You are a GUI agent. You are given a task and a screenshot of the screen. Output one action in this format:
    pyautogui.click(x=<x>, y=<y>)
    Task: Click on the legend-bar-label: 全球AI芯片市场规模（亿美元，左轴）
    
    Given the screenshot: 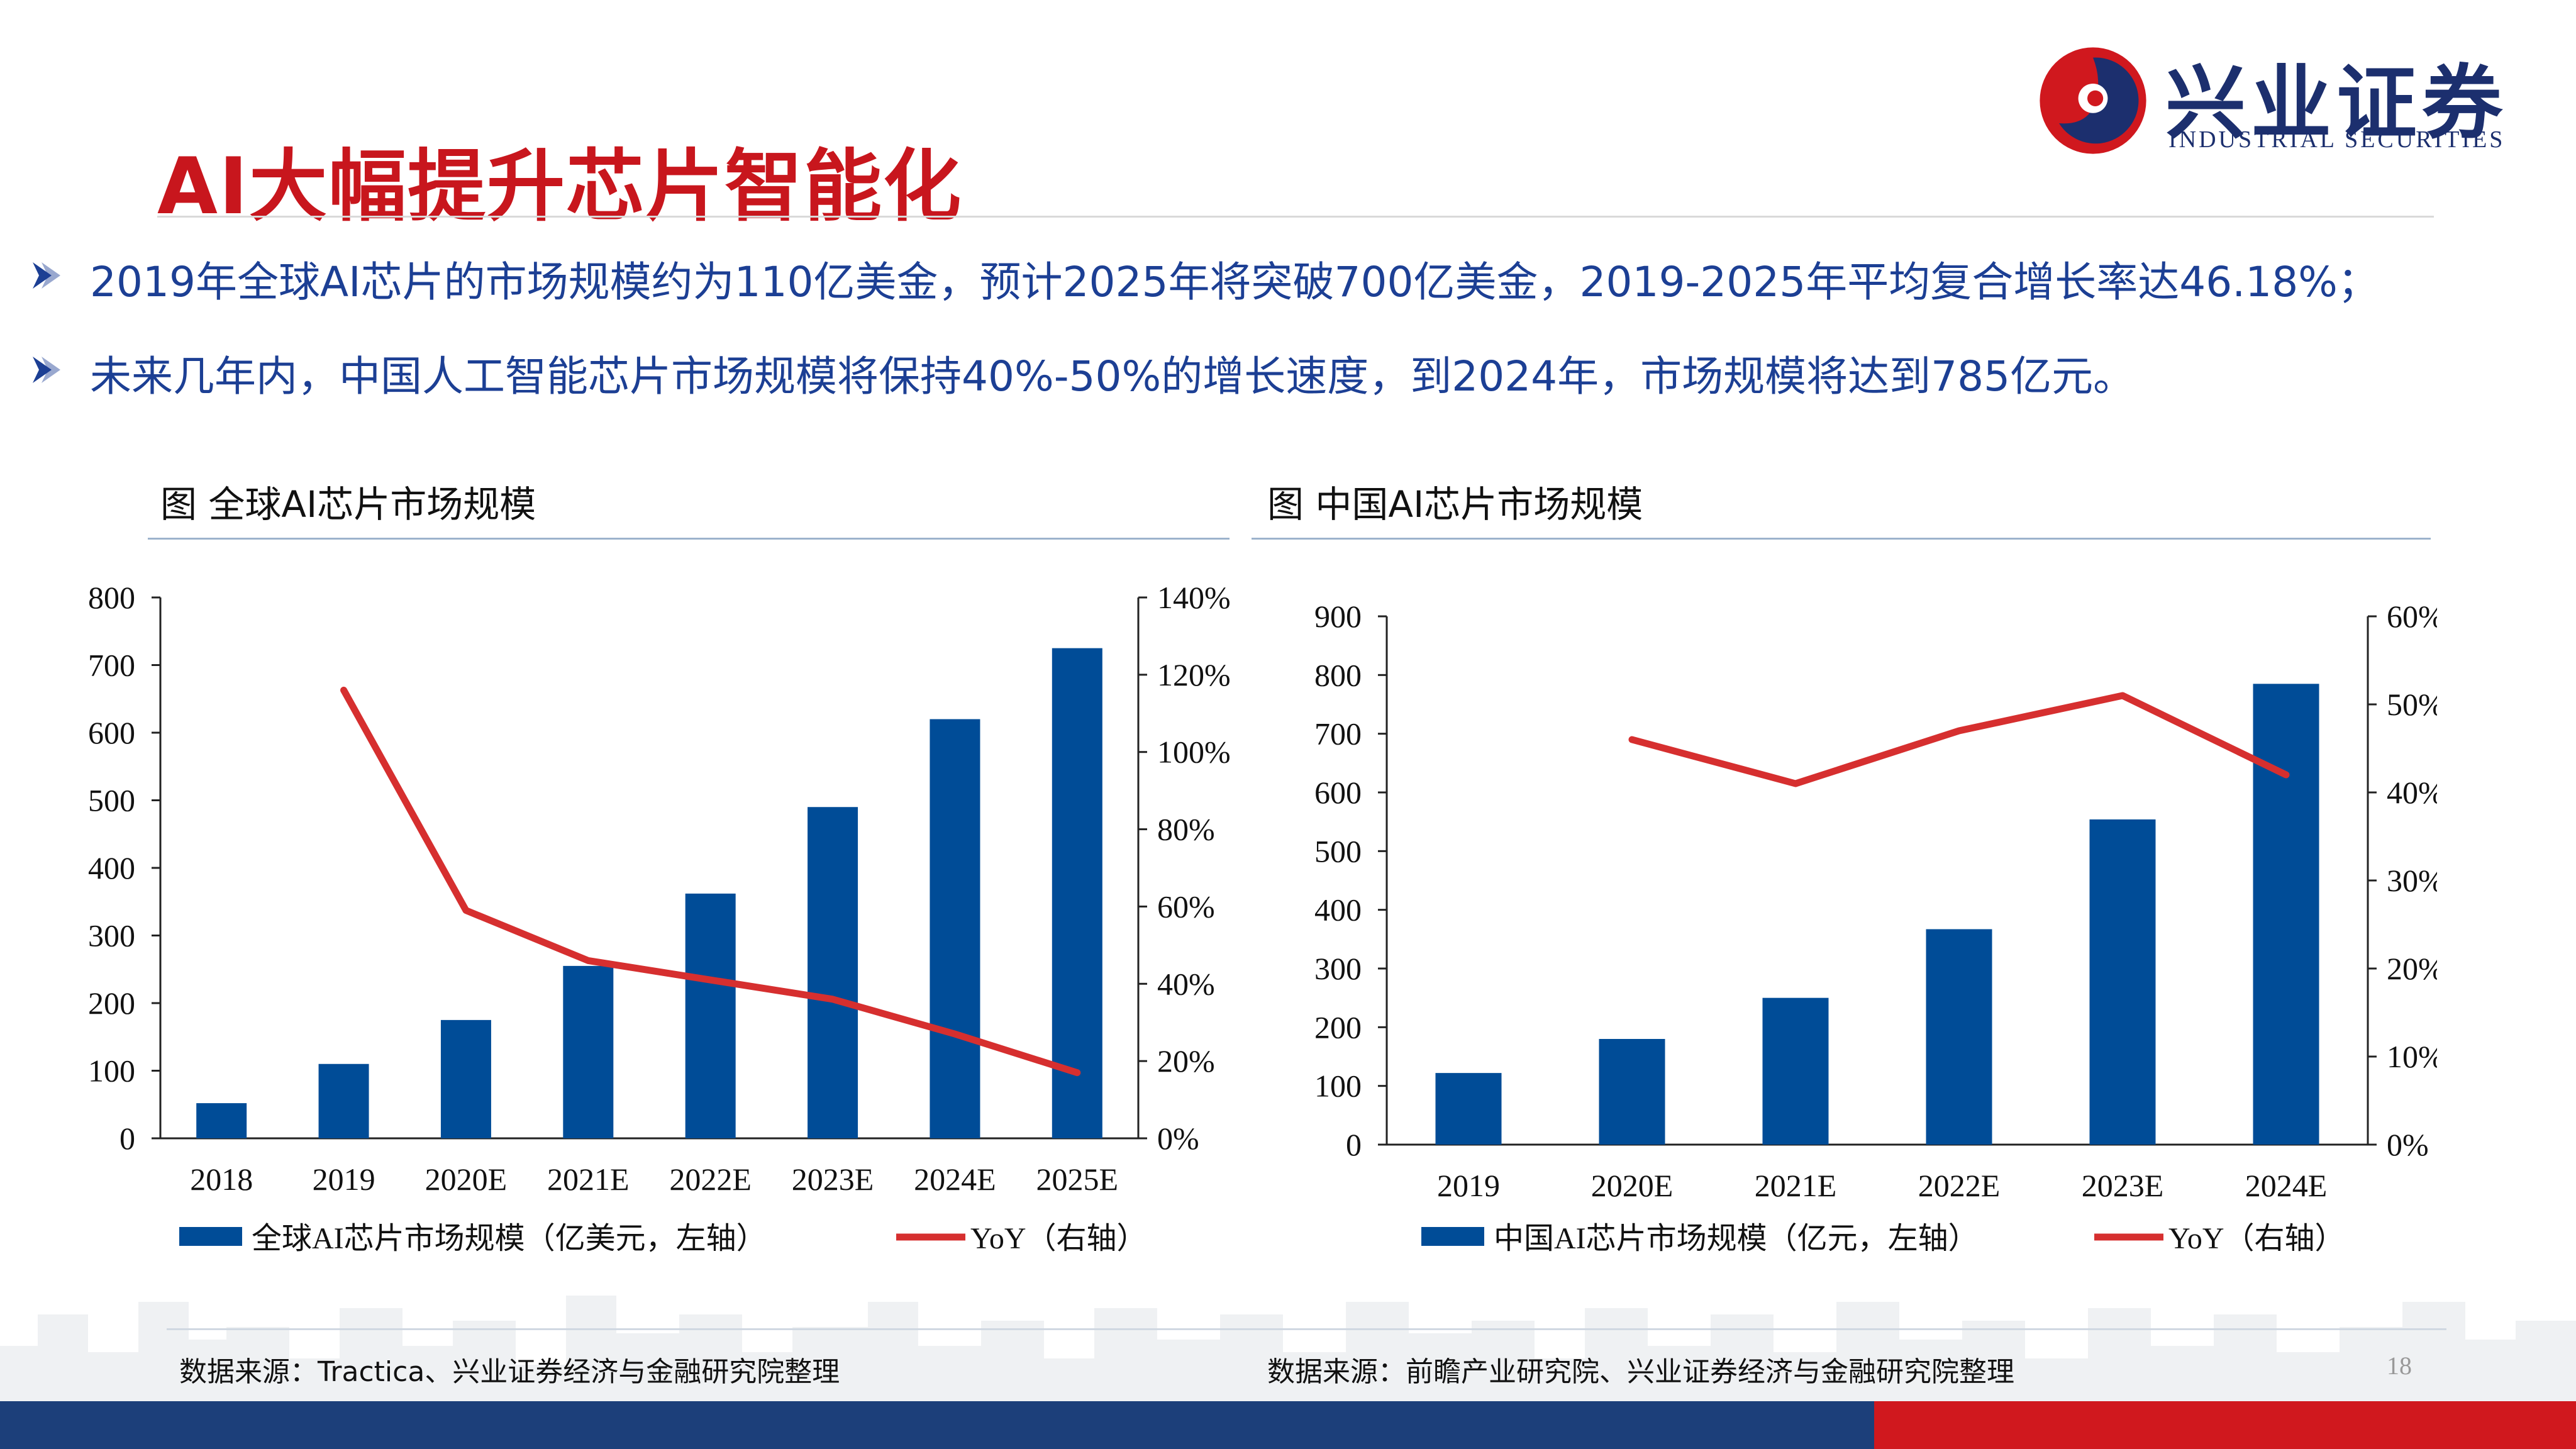 What is the action you would take?
    pyautogui.click(x=509, y=1238)
    